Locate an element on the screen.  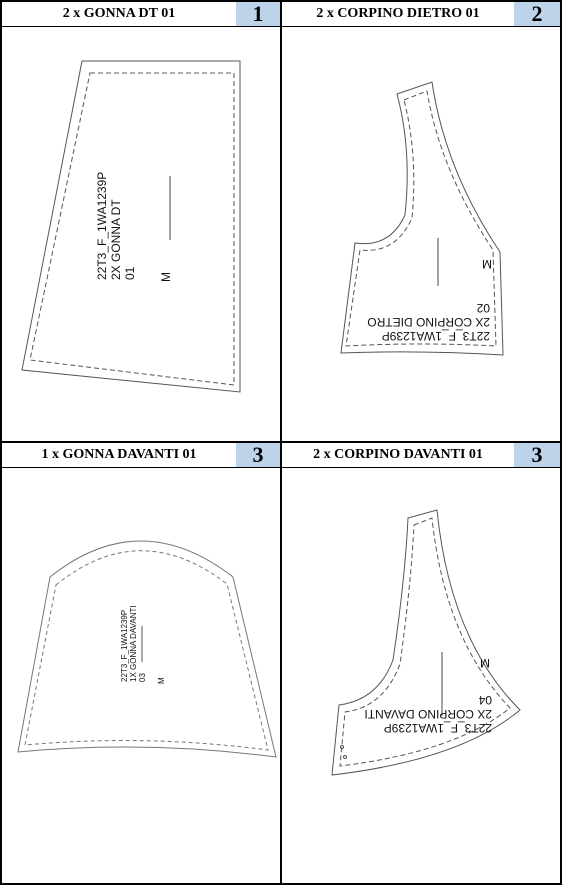
panel-1-title: 2 x GONNA DT 01 is located at coordinates (119, 13).